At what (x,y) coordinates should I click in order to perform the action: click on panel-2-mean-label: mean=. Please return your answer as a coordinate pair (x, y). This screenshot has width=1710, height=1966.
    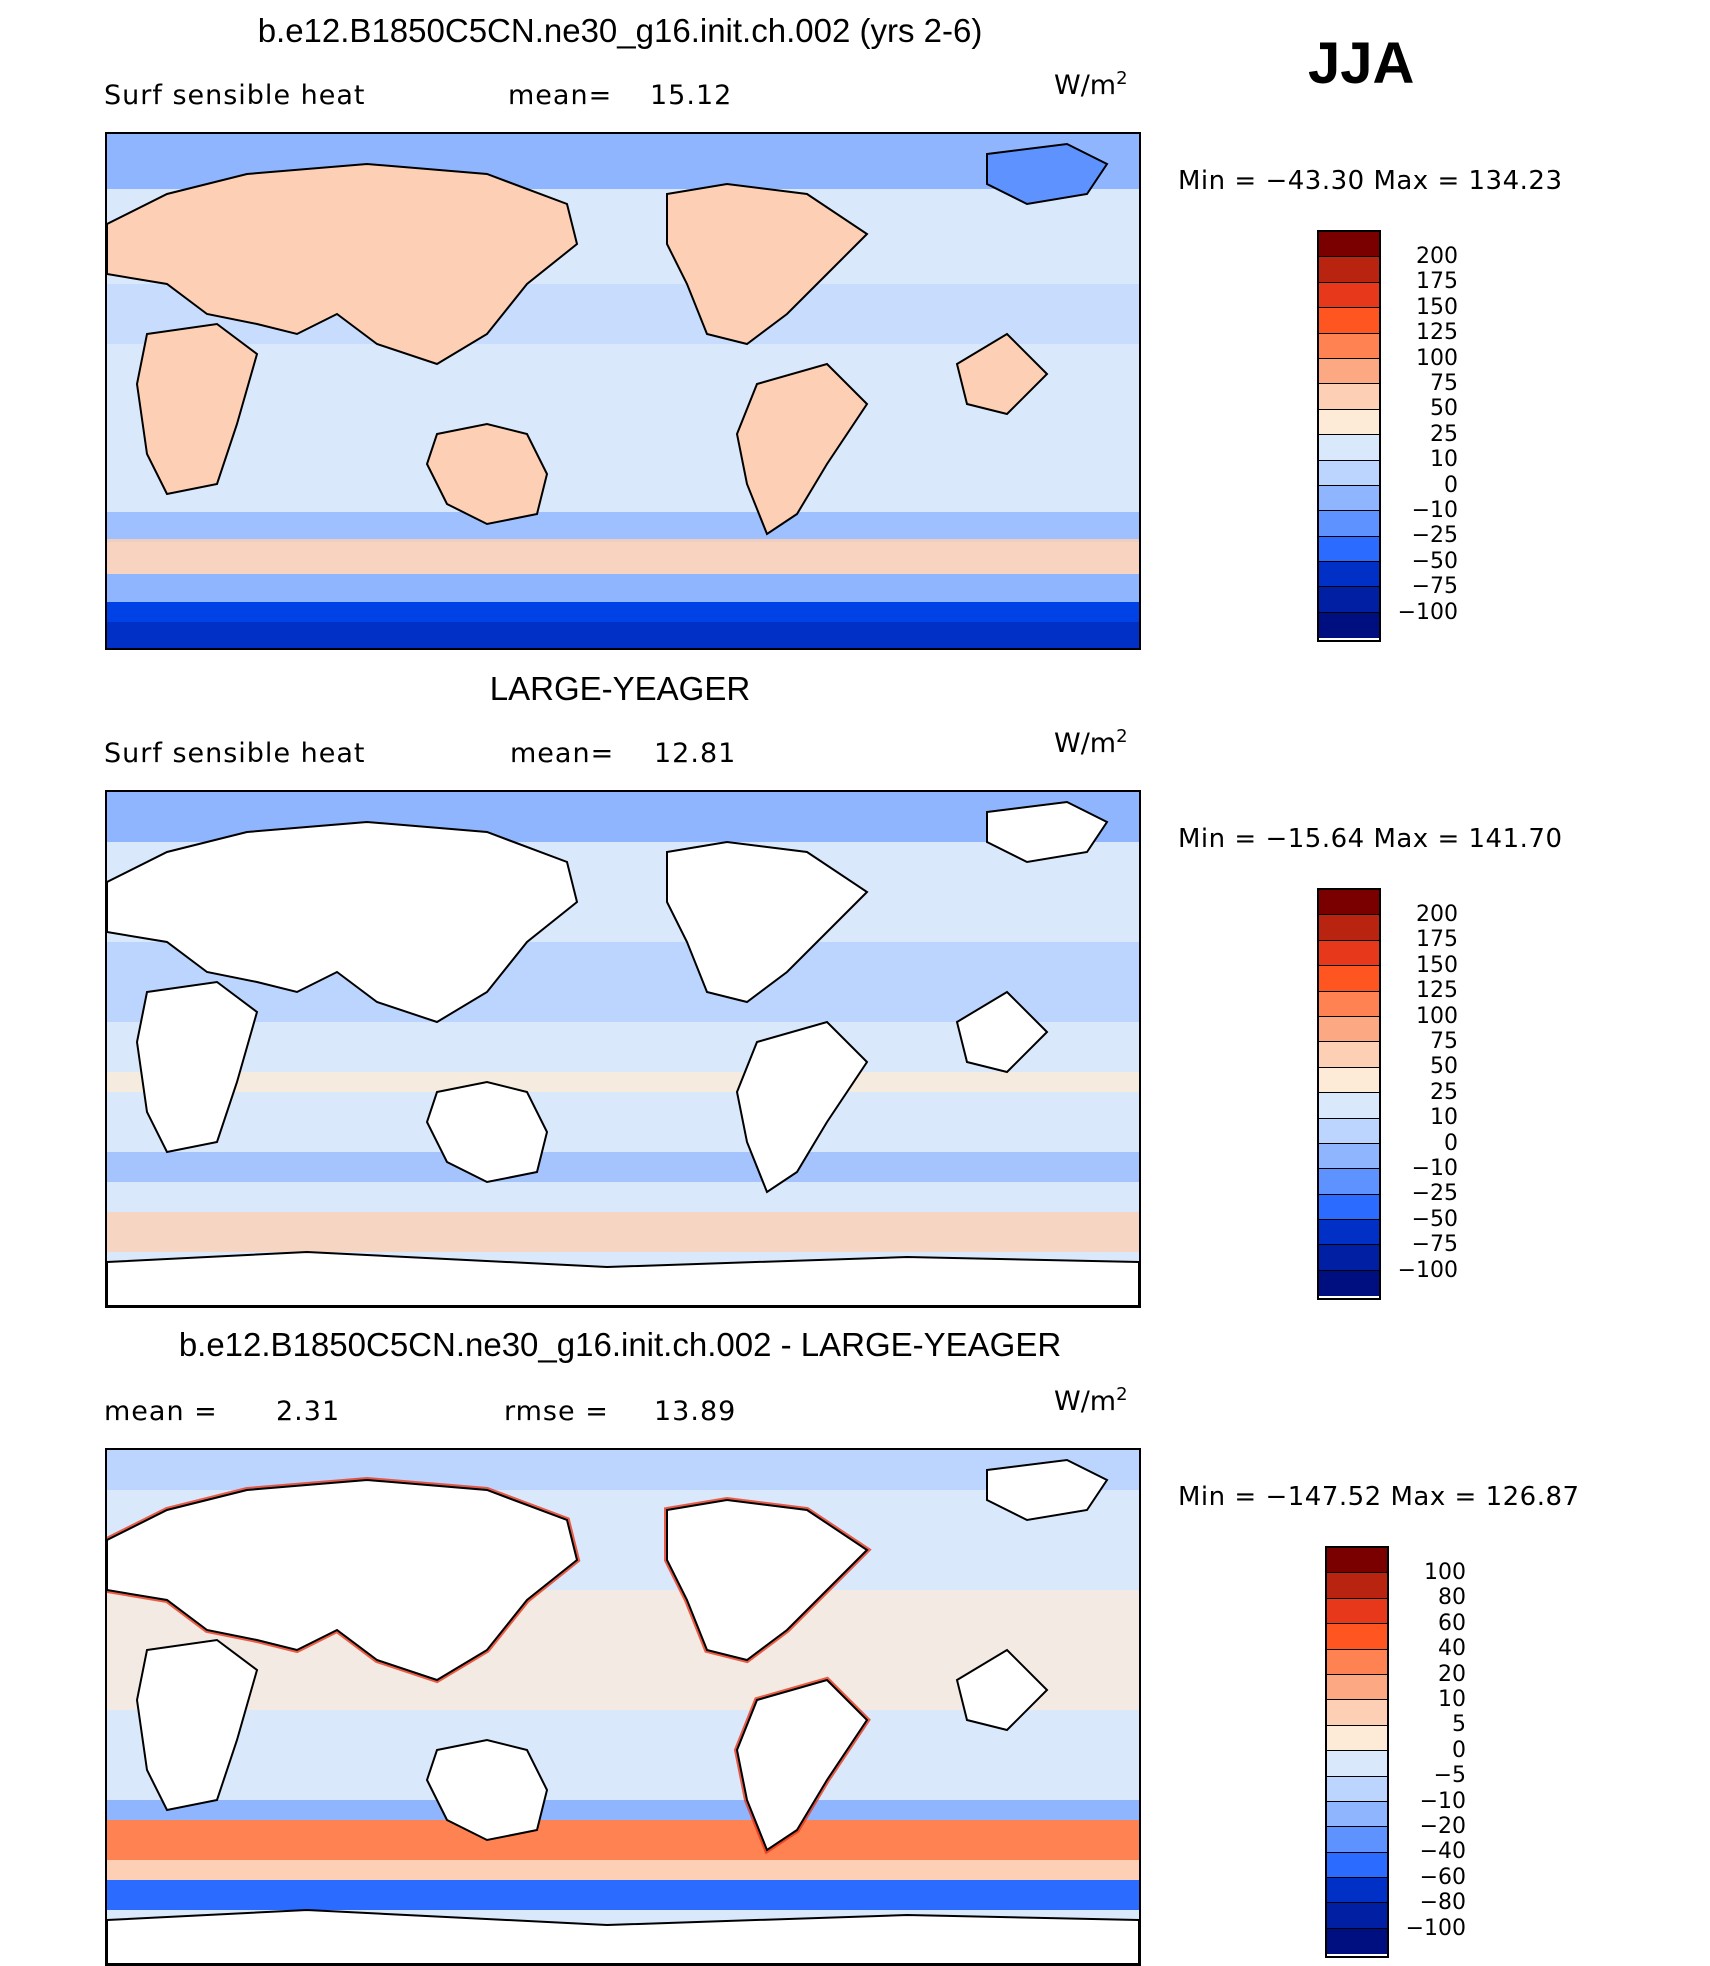
    Looking at the image, I should click on (562, 753).